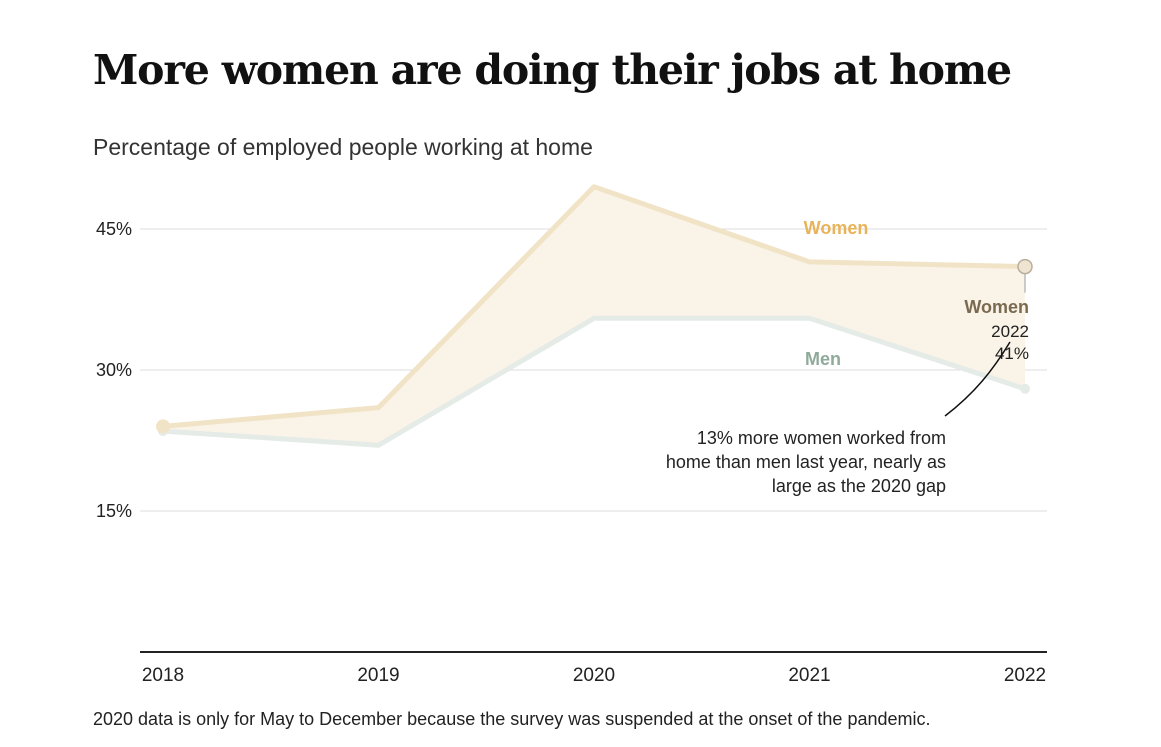  I want to click on x-tick-labels: 2018 2019 2020 2021 2022, so click(594, 675).